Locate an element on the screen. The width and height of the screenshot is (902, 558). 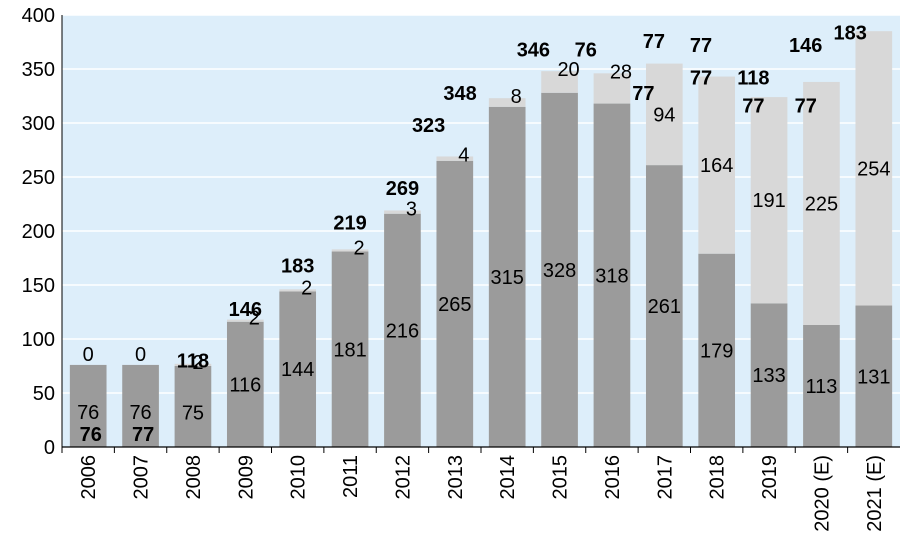
label-s1-2021 (E): 131 is located at coordinates (873, 377).